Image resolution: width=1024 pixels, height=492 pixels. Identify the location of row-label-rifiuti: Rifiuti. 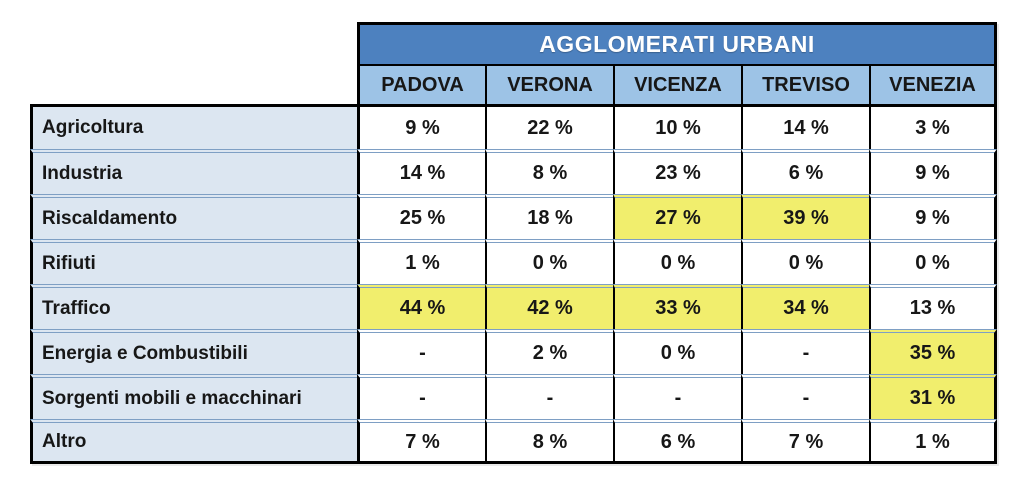
(193, 261).